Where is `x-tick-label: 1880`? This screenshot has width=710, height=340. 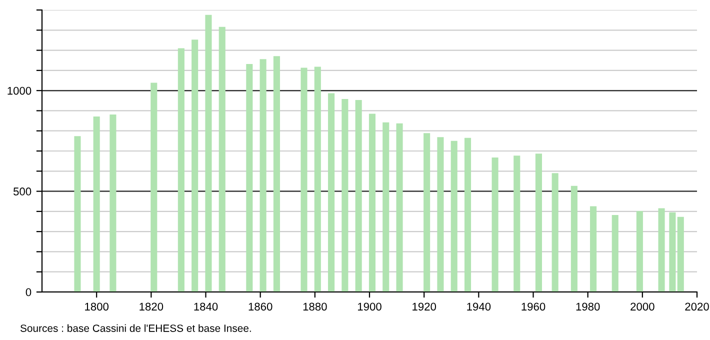
x-tick-label: 1880 is located at coordinates (315, 306).